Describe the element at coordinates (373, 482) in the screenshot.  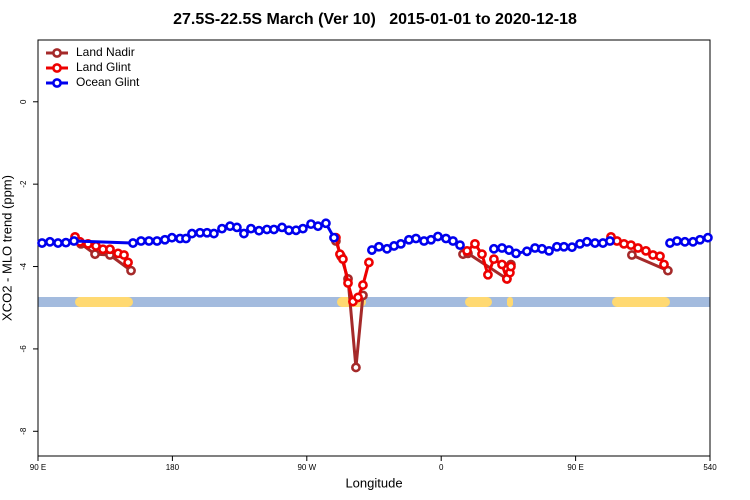
I see `x-axis-label: Longitude` at that location.